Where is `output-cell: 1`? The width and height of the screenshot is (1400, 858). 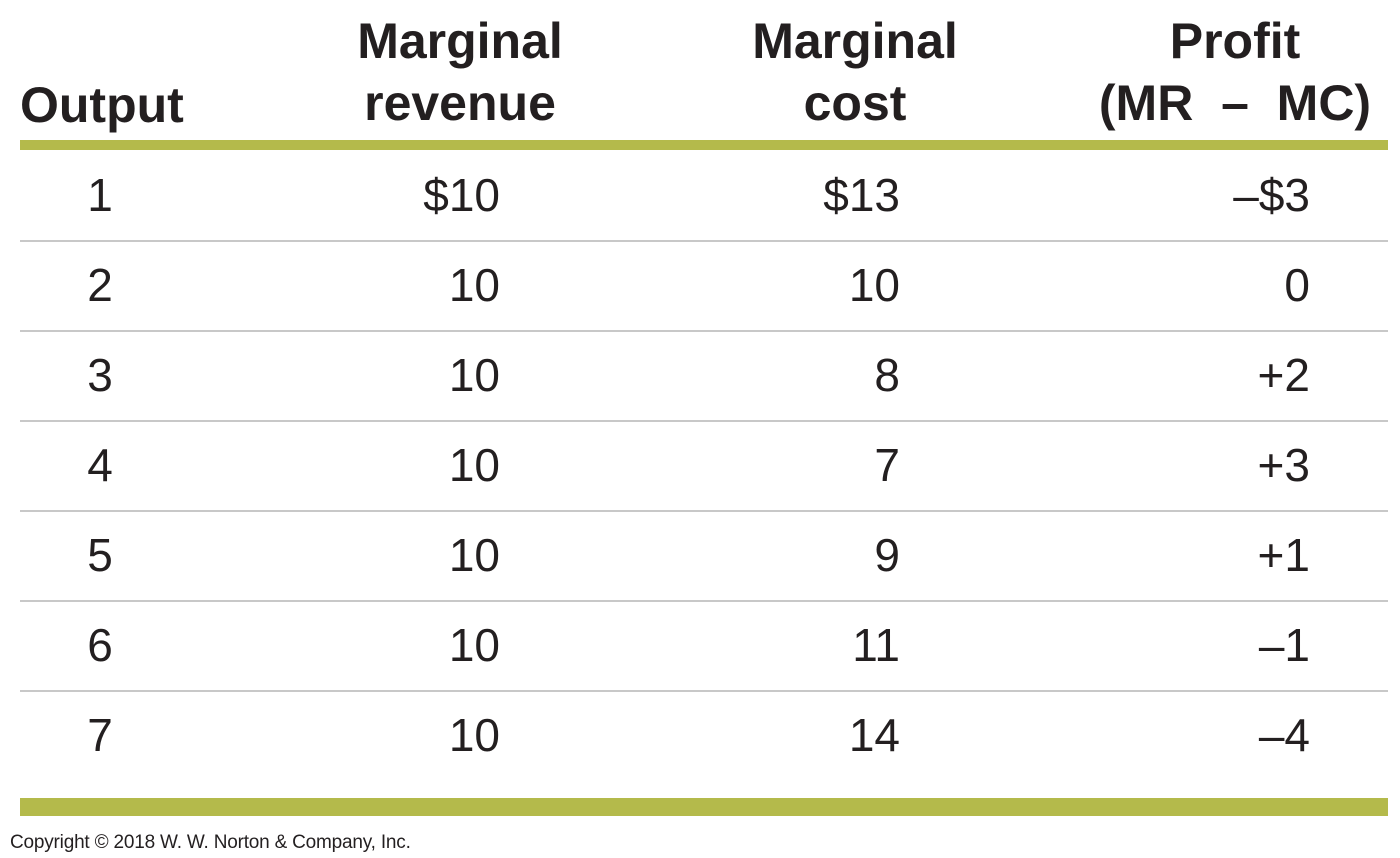
output-cell: 1 is located at coordinates (100, 195).